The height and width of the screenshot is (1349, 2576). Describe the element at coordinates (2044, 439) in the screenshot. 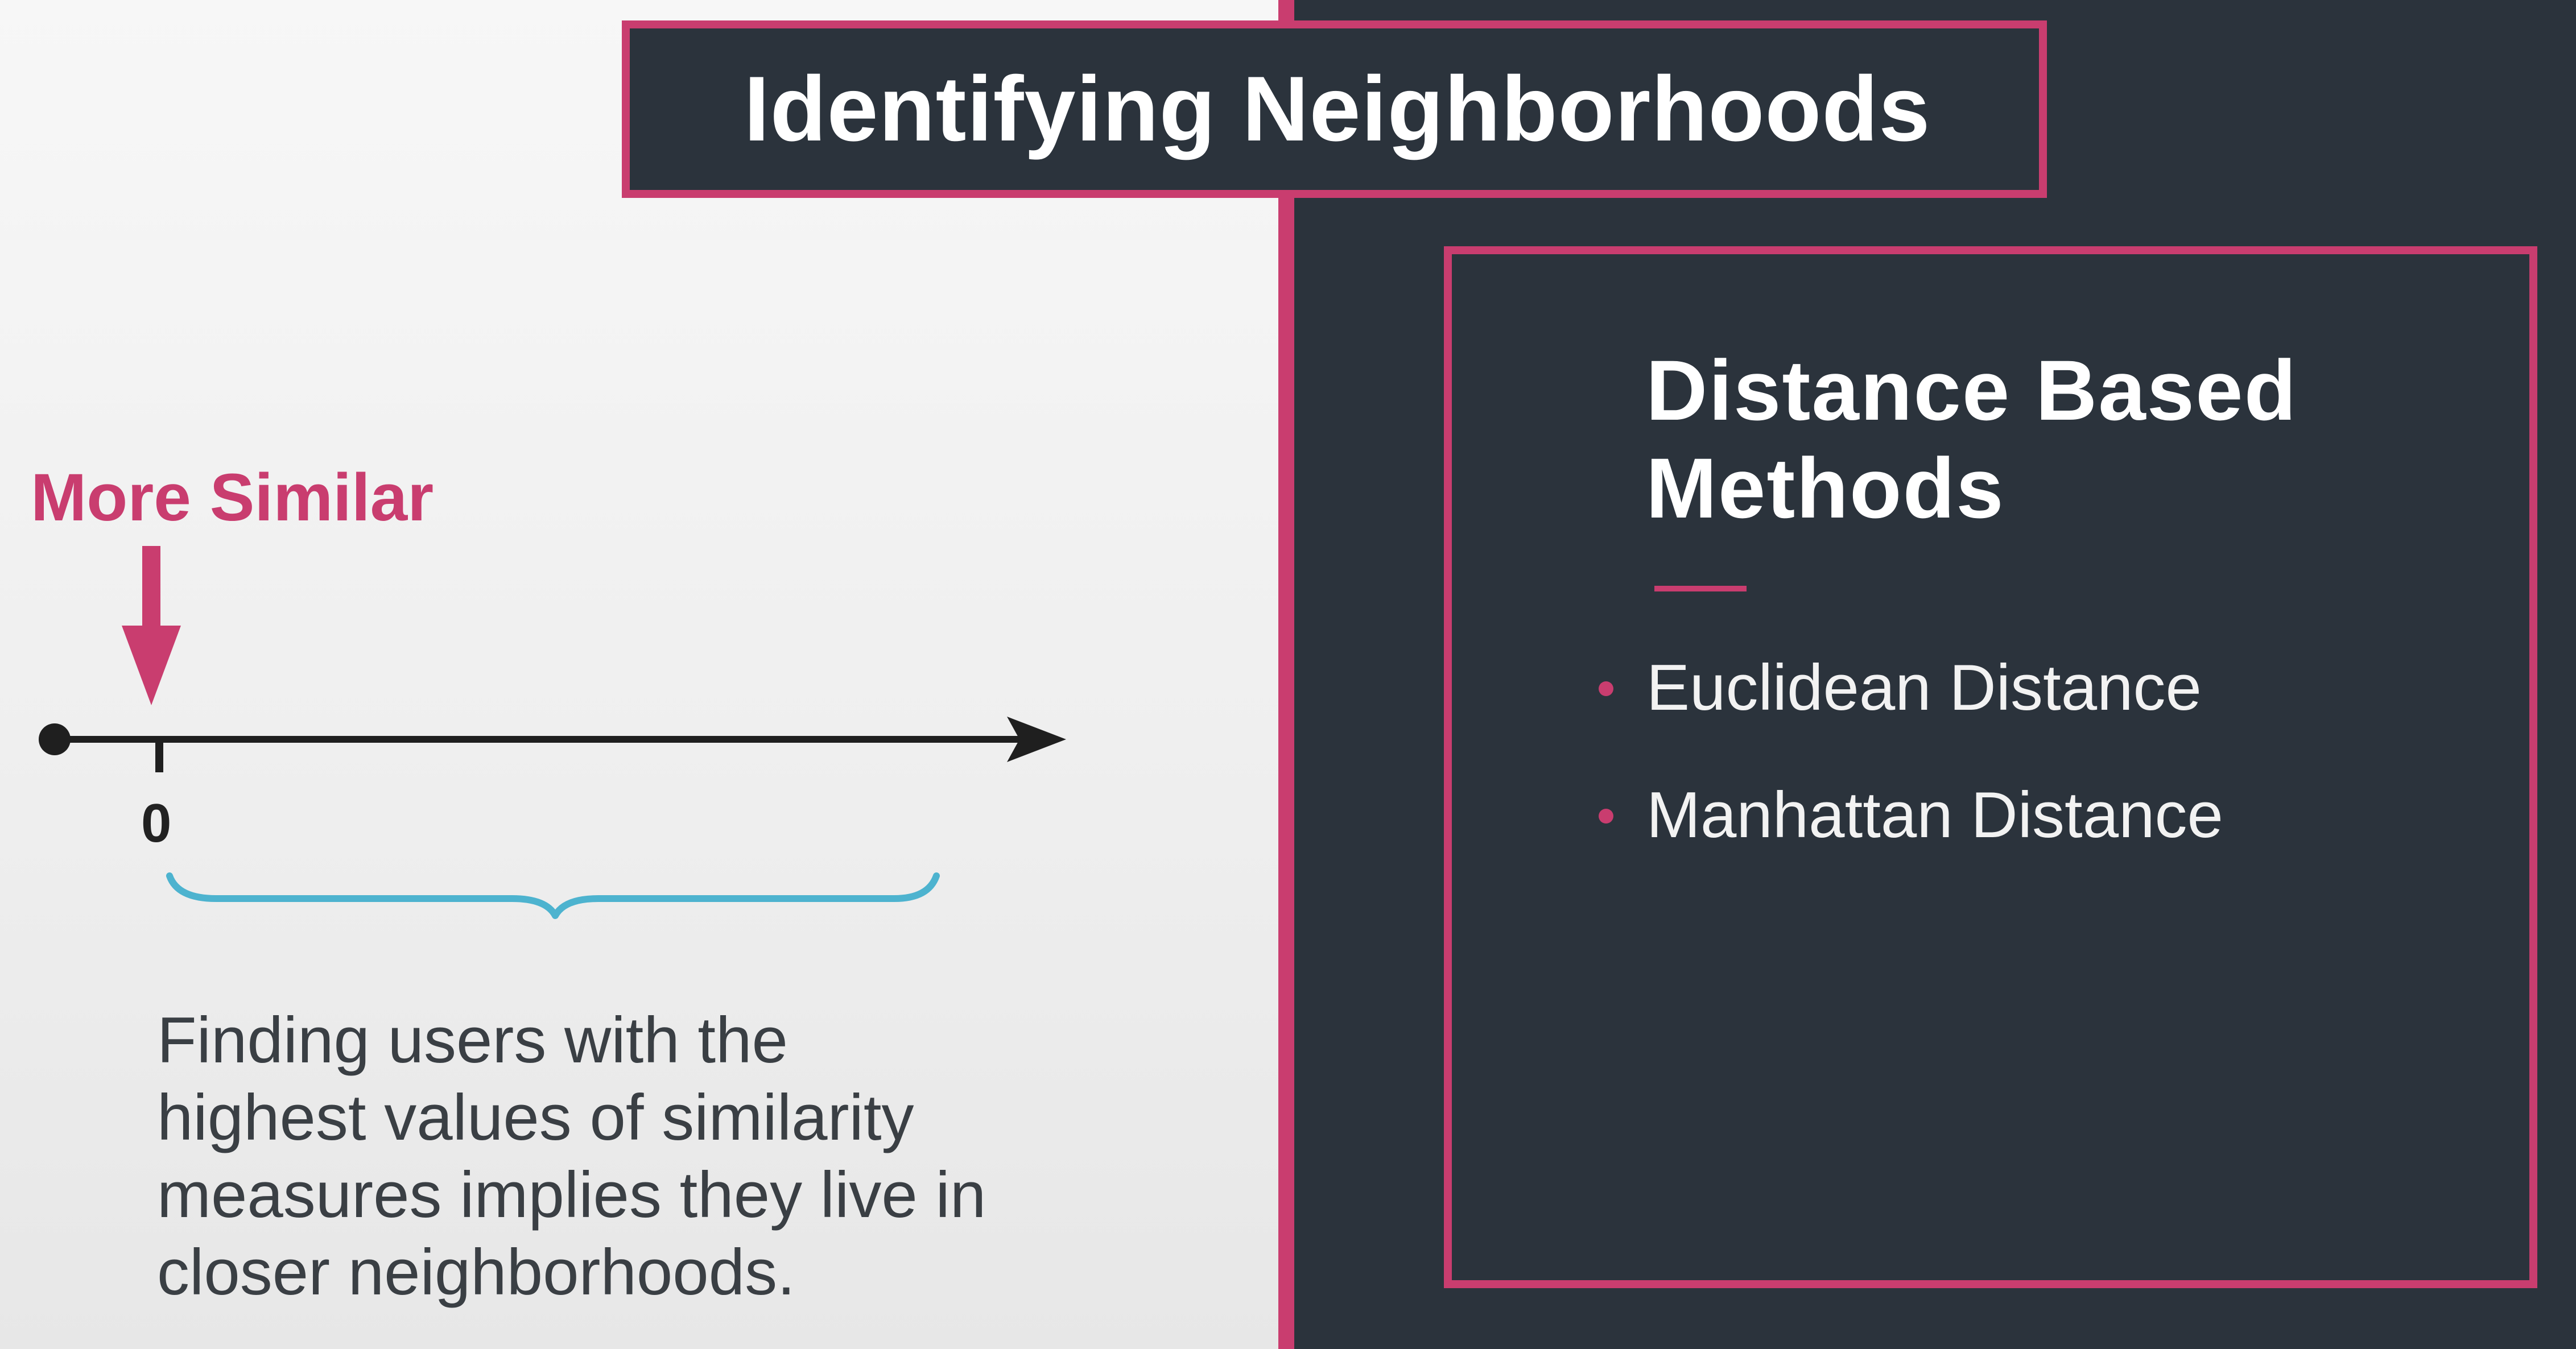

I see `methods-heading: Distance Based Methods` at that location.